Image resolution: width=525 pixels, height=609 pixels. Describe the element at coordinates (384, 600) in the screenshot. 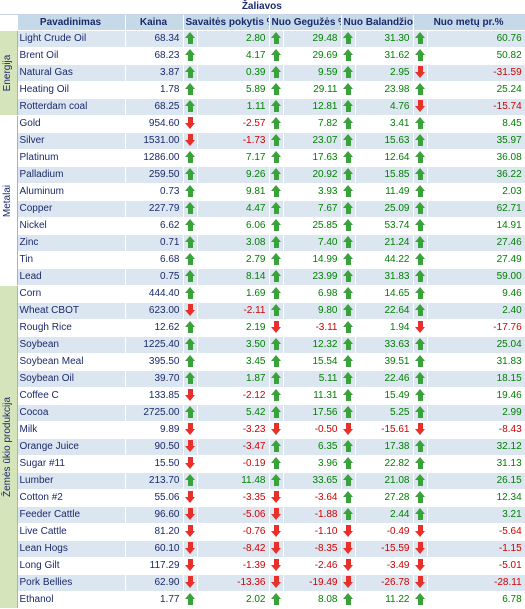

I see `change-april: 11.22` at that location.